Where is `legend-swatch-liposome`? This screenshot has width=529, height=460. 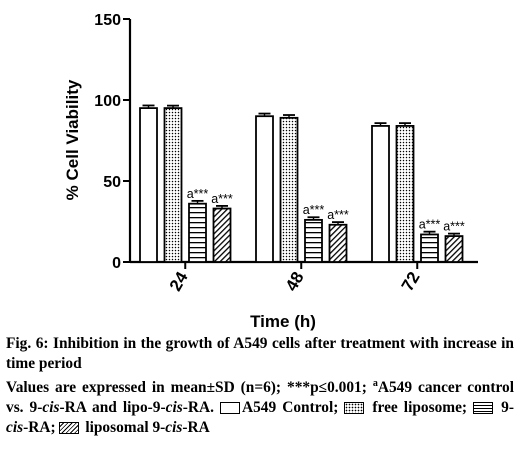
legend-swatch-liposome is located at coordinates (354, 408).